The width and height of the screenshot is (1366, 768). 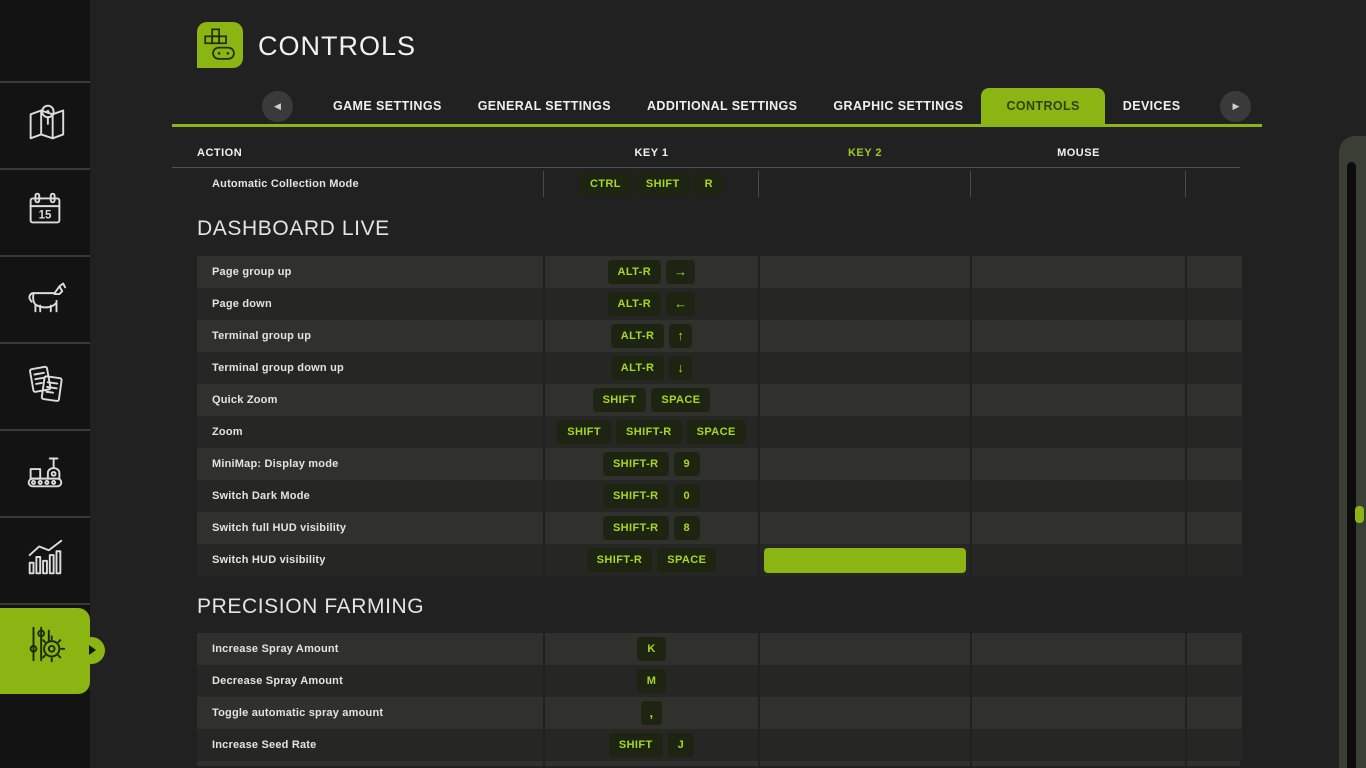 I want to click on tab-devices: DEVICES, so click(x=1152, y=106).